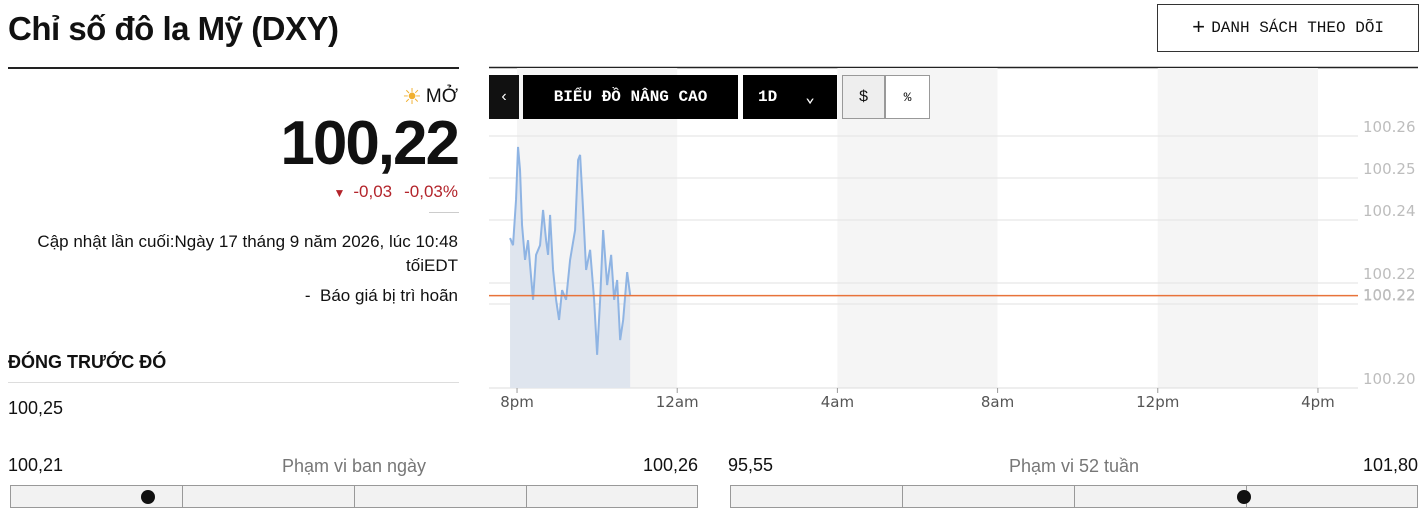 The height and width of the screenshot is (521, 1426). Describe the element at coordinates (1157, 402) in the screenshot. I see `x-tick-label: 12pm` at that location.